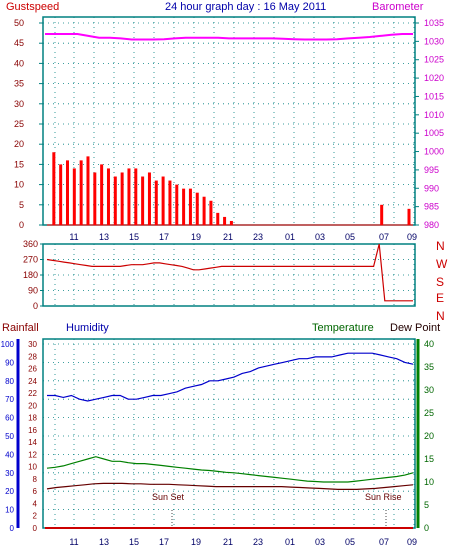 This screenshot has width=468, height=560. What do you see at coordinates (35, 479) in the screenshot?
I see `humidity-tick-label: 8` at bounding box center [35, 479].